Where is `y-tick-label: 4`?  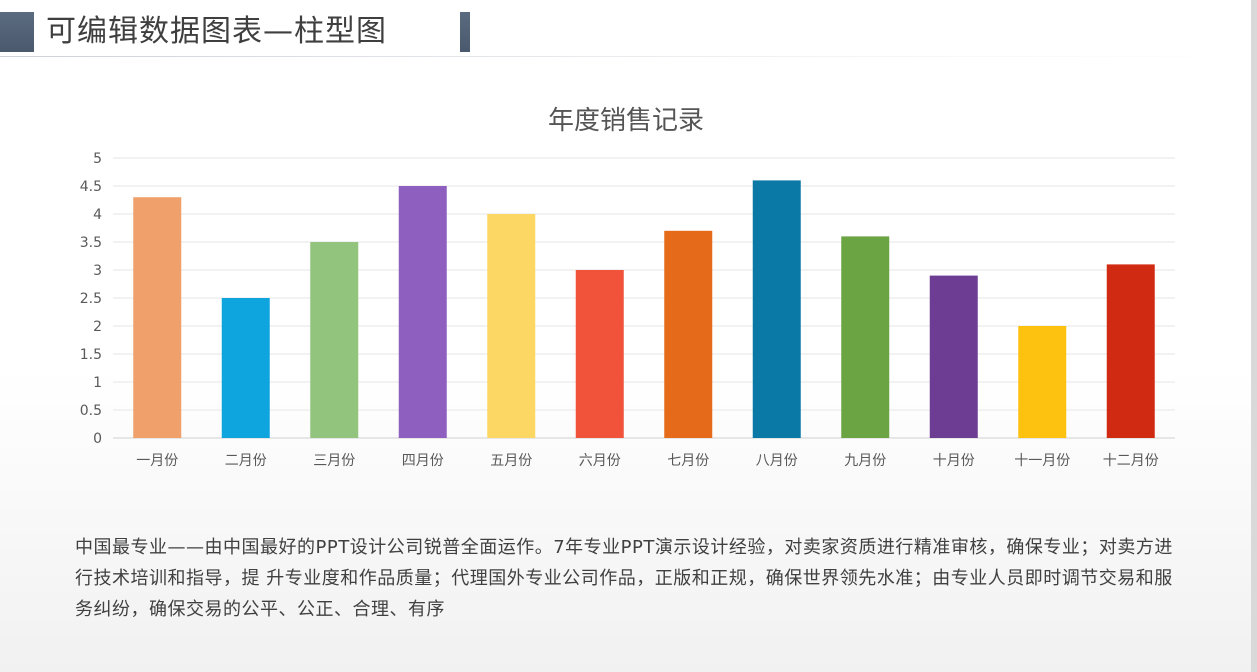
y-tick-label: 4 is located at coordinates (97, 215).